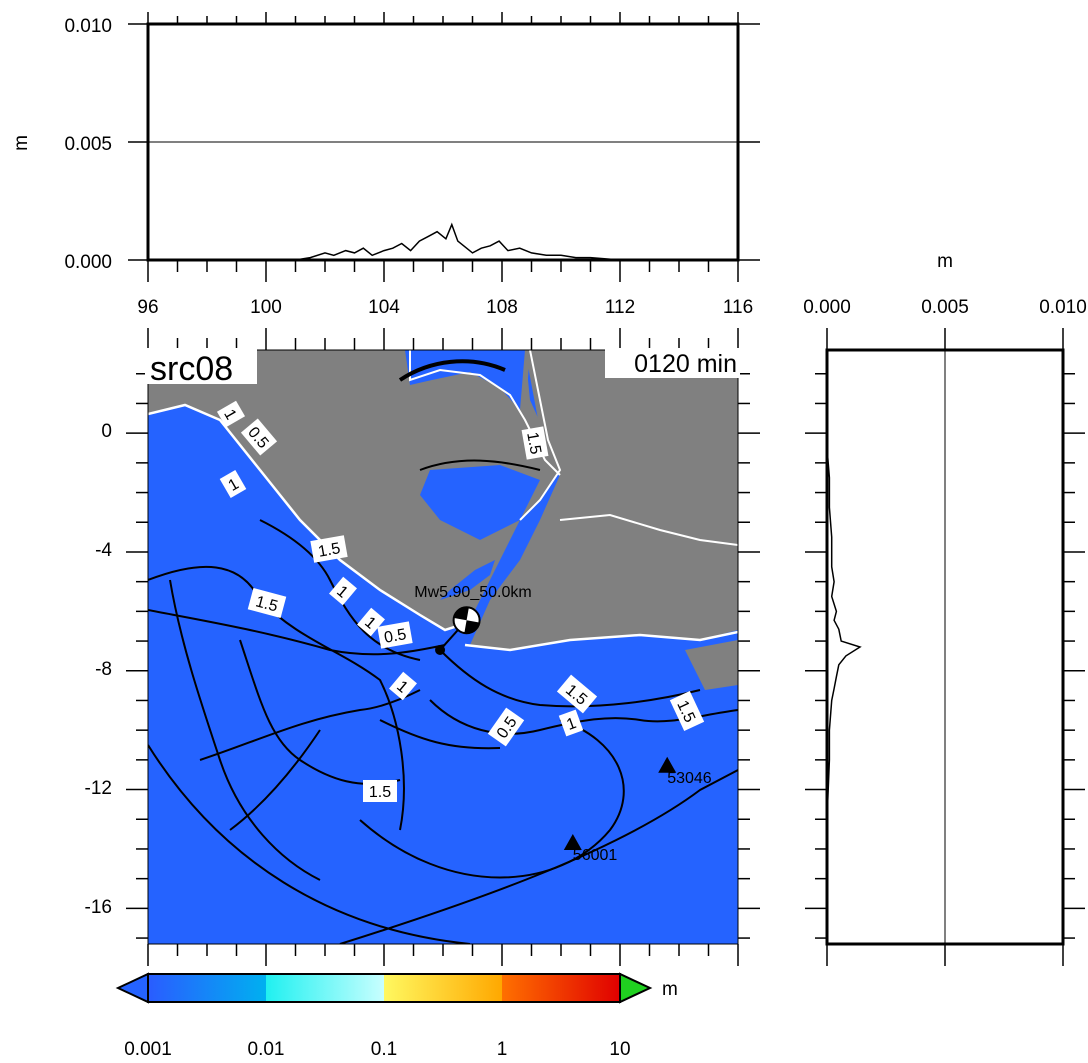 The image size is (1088, 1063). I want to click on java-sea-water, so click(480, 502).